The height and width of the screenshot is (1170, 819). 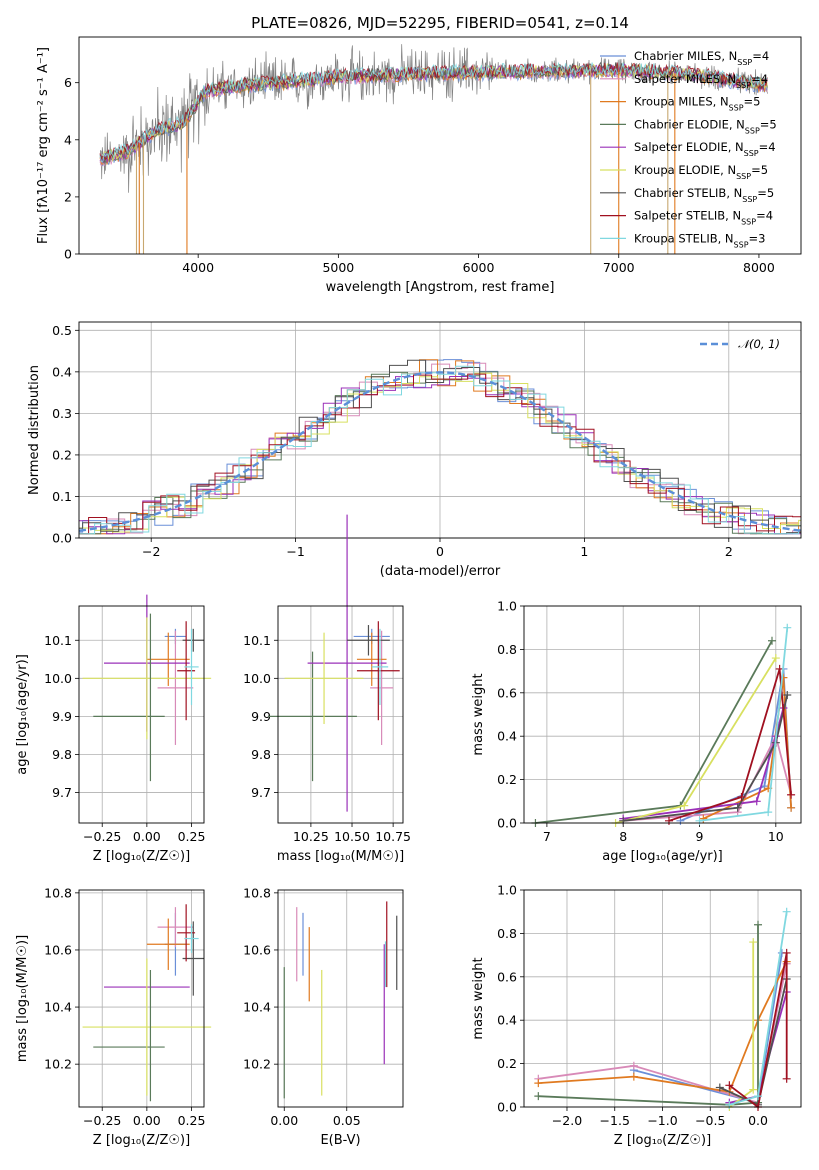 What do you see at coordinates (62, 716) in the screenshot?
I see `y-tick-label: 9.9` at bounding box center [62, 716].